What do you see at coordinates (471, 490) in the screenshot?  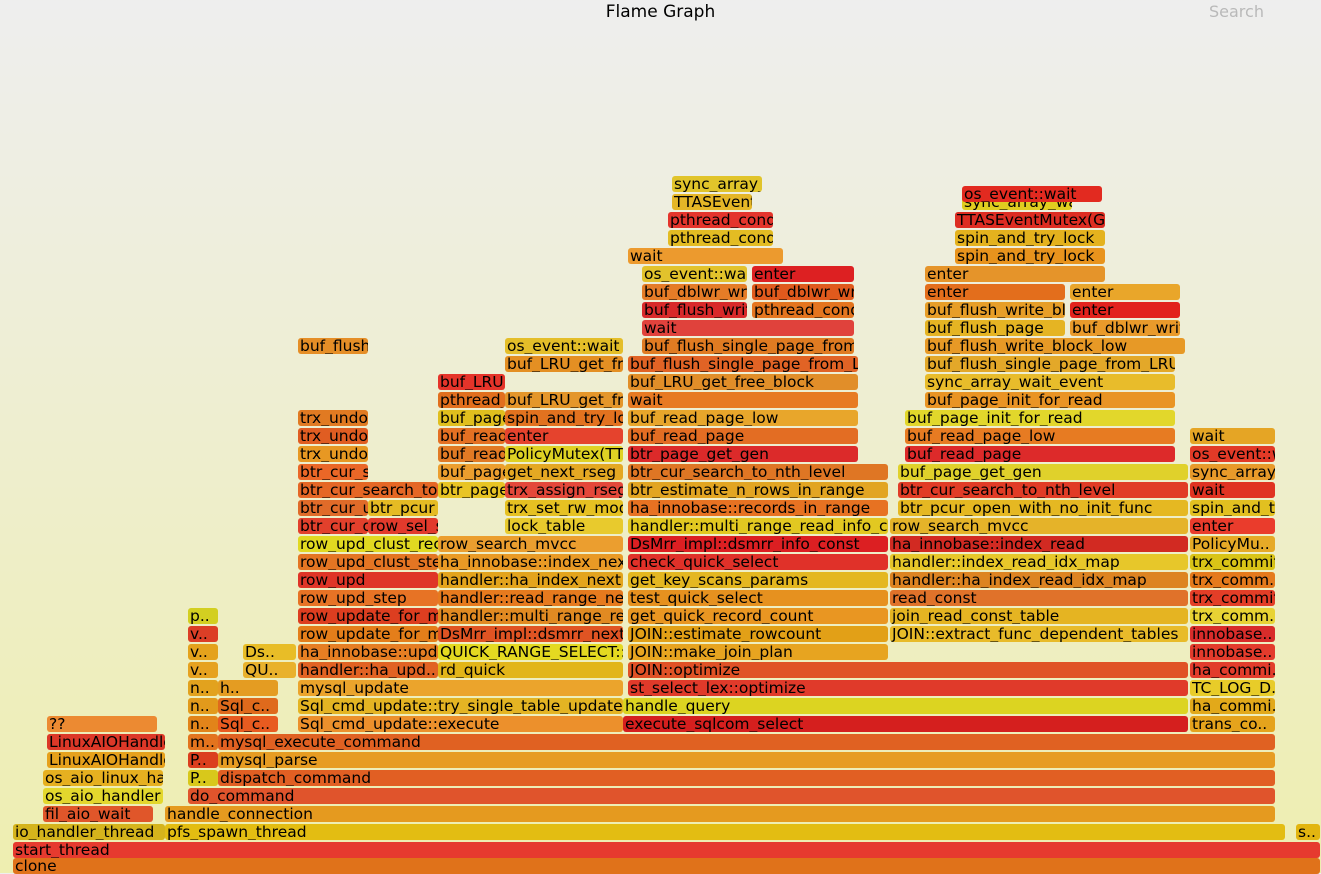 I see `flame-frame: btr_page_get_next` at bounding box center [471, 490].